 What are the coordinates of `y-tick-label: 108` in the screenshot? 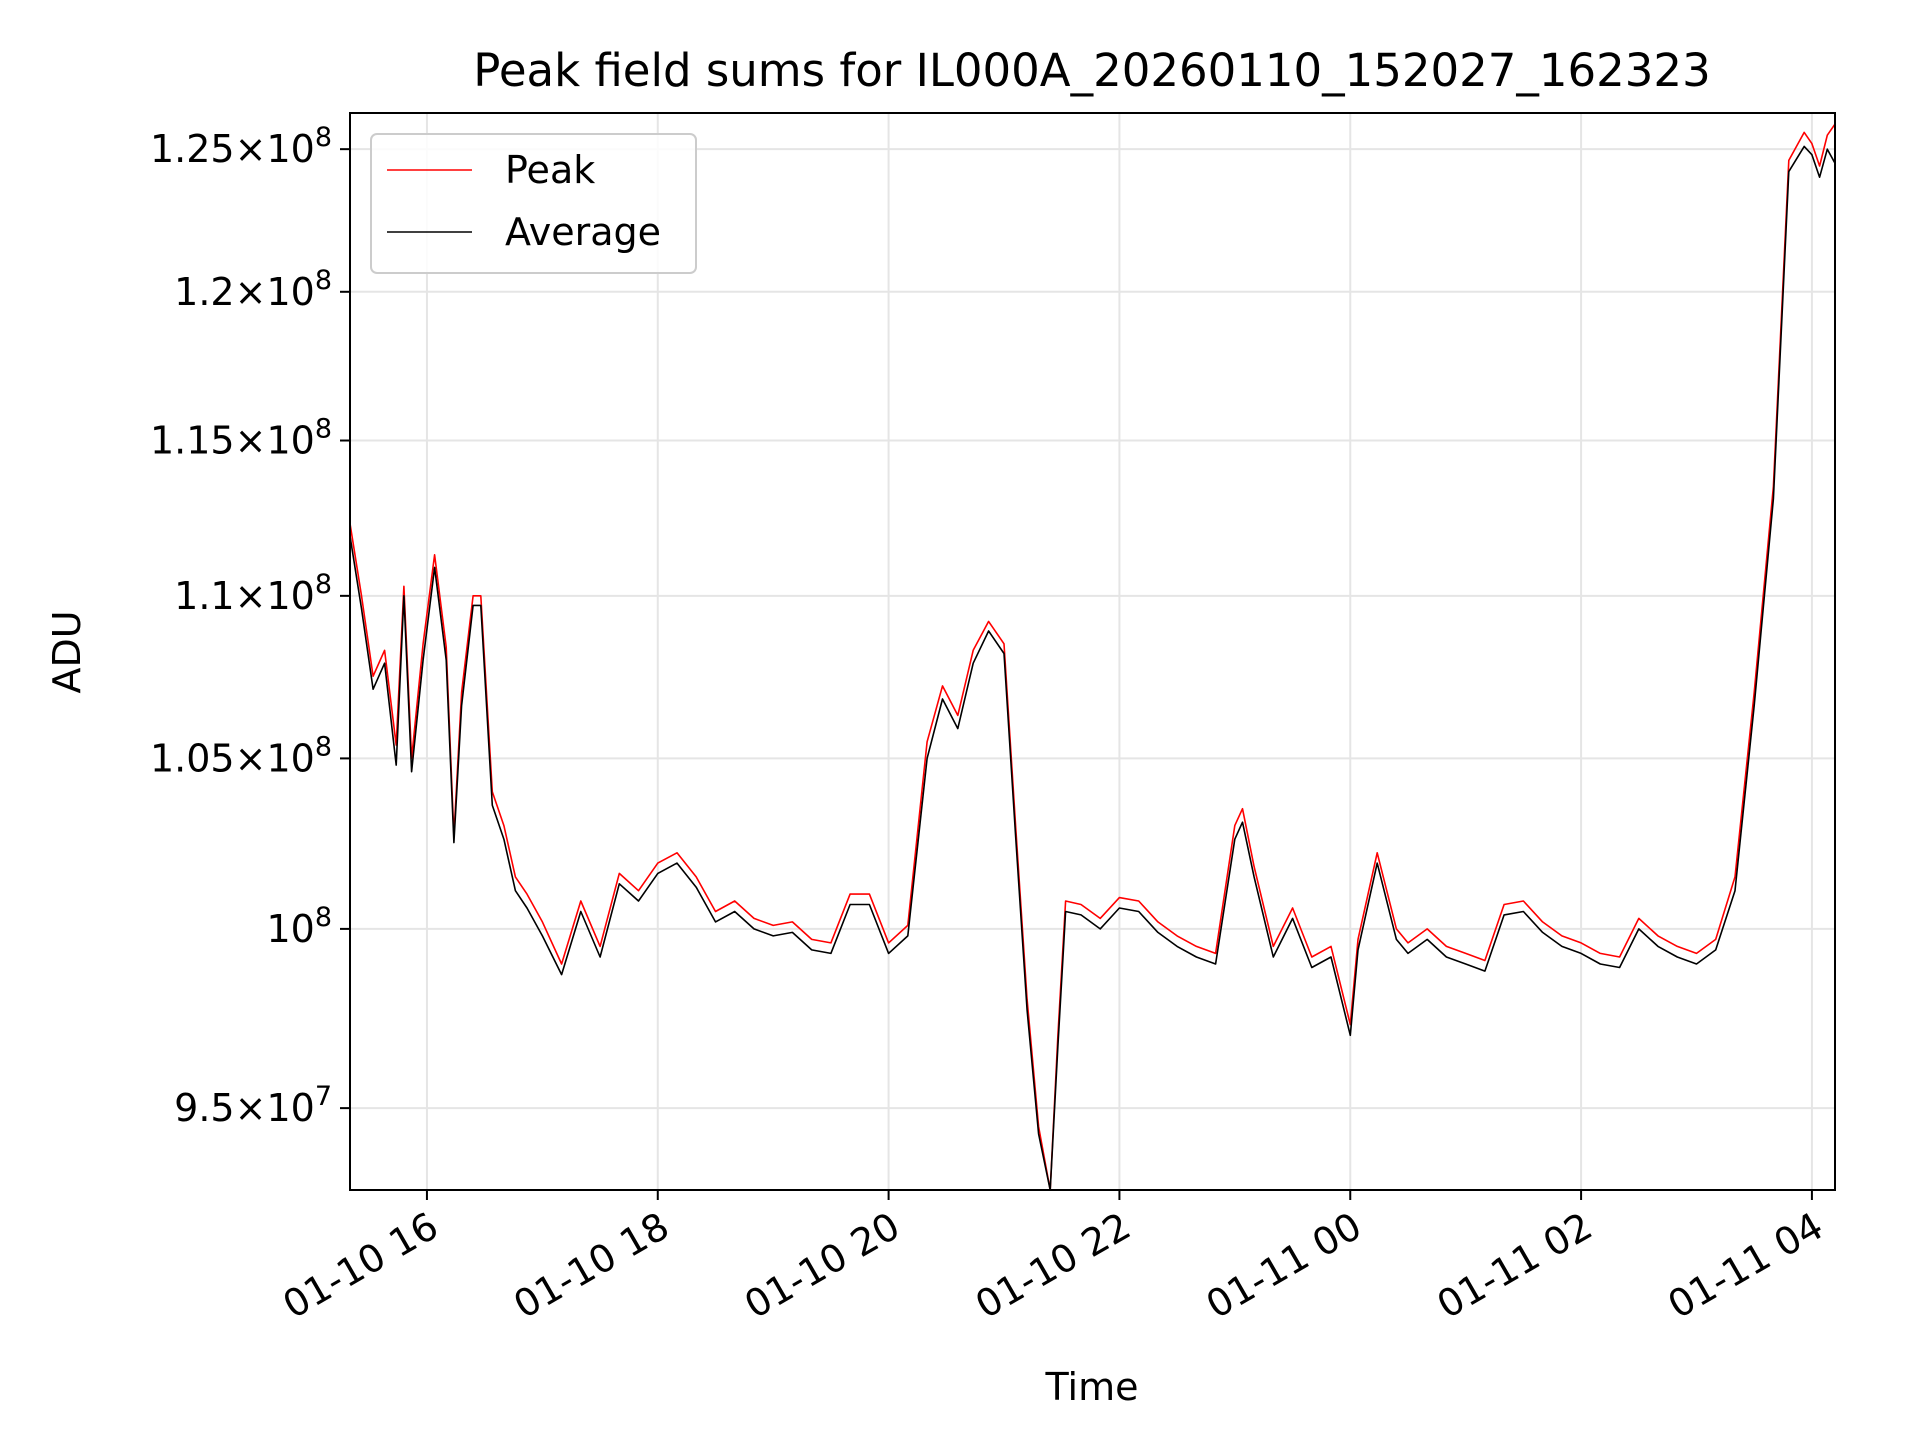 It's located at (299, 926).